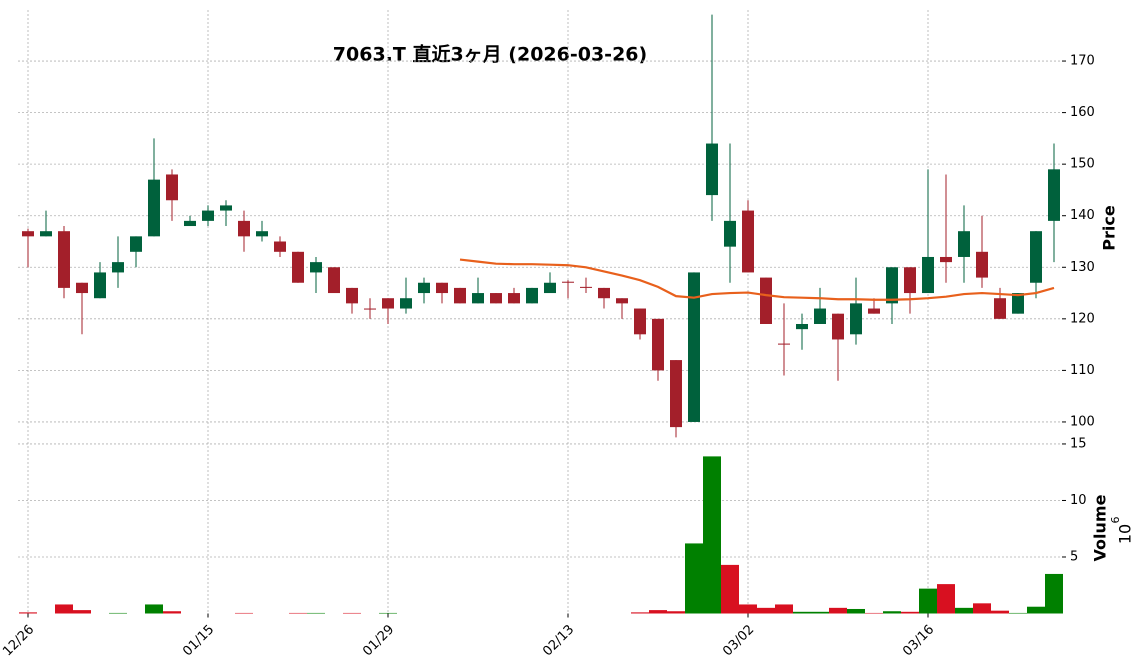 This screenshot has height=670, width=1144. What do you see at coordinates (18, 640) in the screenshot?
I see `x-tick-label: 12/26` at bounding box center [18, 640].